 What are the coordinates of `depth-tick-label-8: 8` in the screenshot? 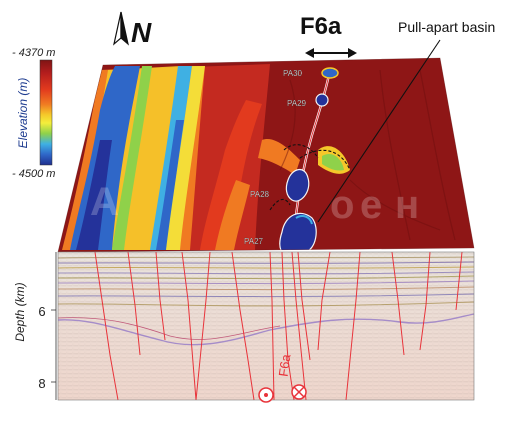 It's located at (41, 383).